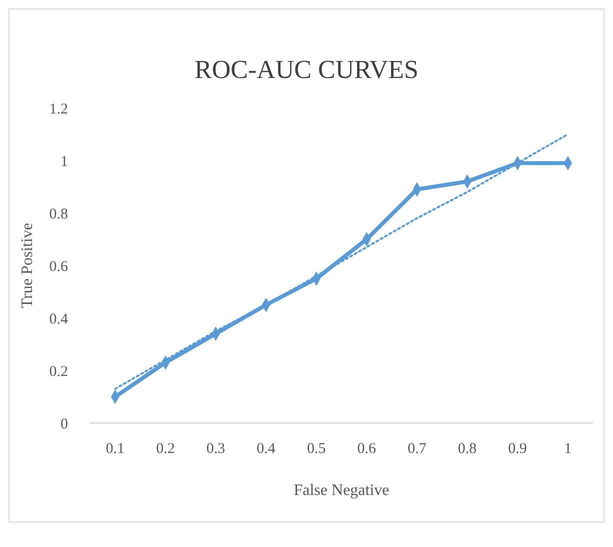 This screenshot has height=547, width=613. I want to click on y-axis-title: True Positive, so click(27, 265).